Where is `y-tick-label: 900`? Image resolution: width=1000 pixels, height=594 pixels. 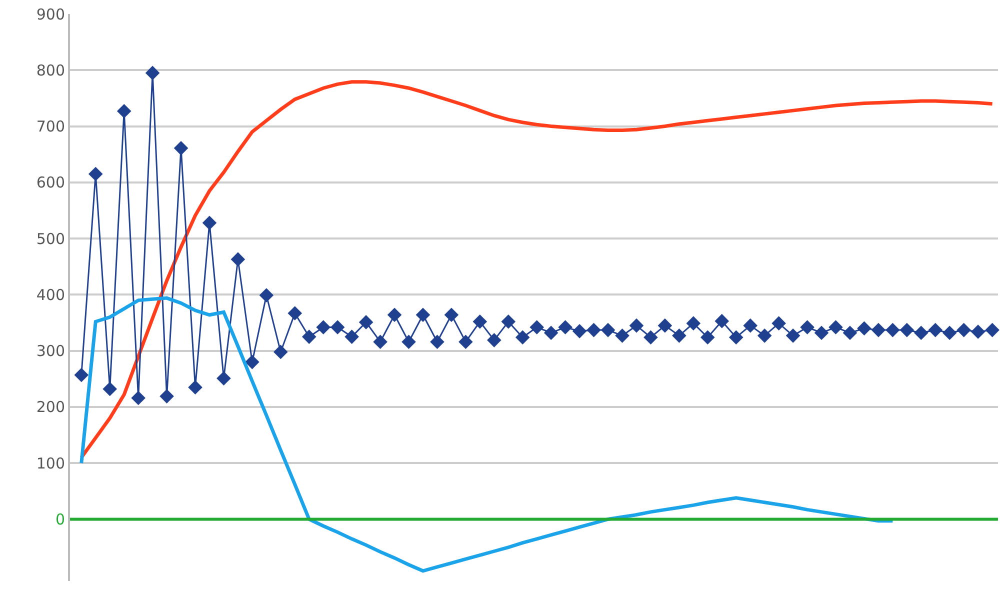 y-tick-label: 900 is located at coordinates (50, 14).